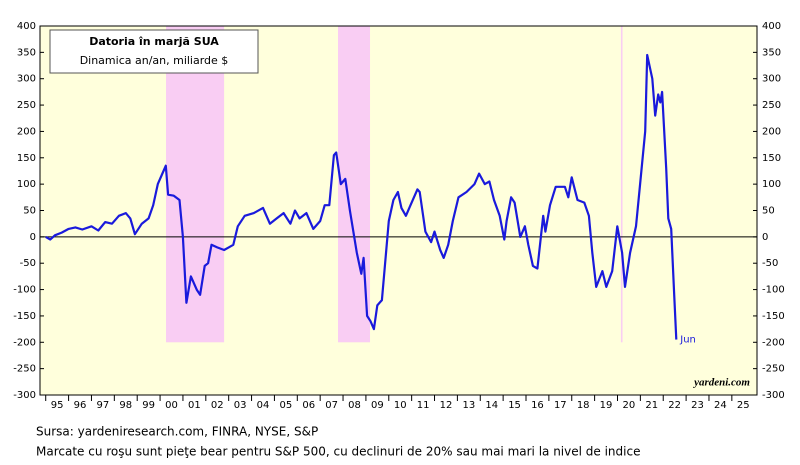  What do you see at coordinates (773, 342) in the screenshot?
I see `y2-tick-label: -200` at bounding box center [773, 342].